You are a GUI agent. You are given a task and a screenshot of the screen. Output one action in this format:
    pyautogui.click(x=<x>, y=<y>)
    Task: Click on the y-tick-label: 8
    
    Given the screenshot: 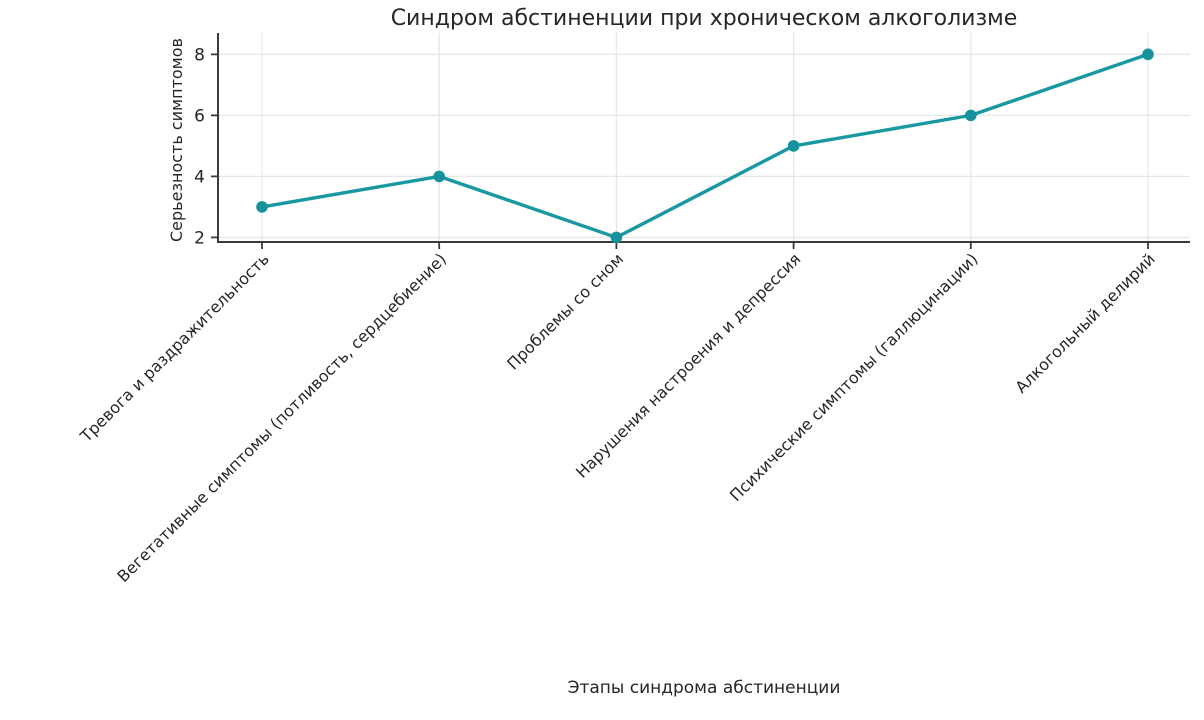 What is the action you would take?
    pyautogui.click(x=199, y=55)
    